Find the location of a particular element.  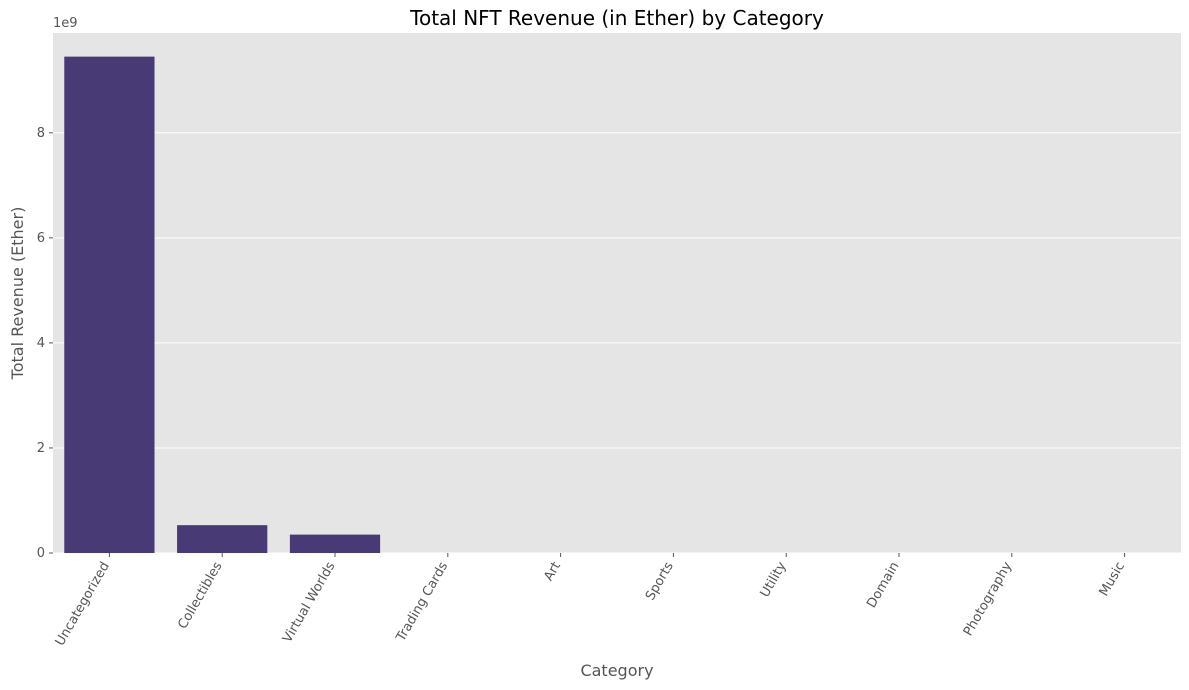

bar-collectibles is located at coordinates (222, 539).